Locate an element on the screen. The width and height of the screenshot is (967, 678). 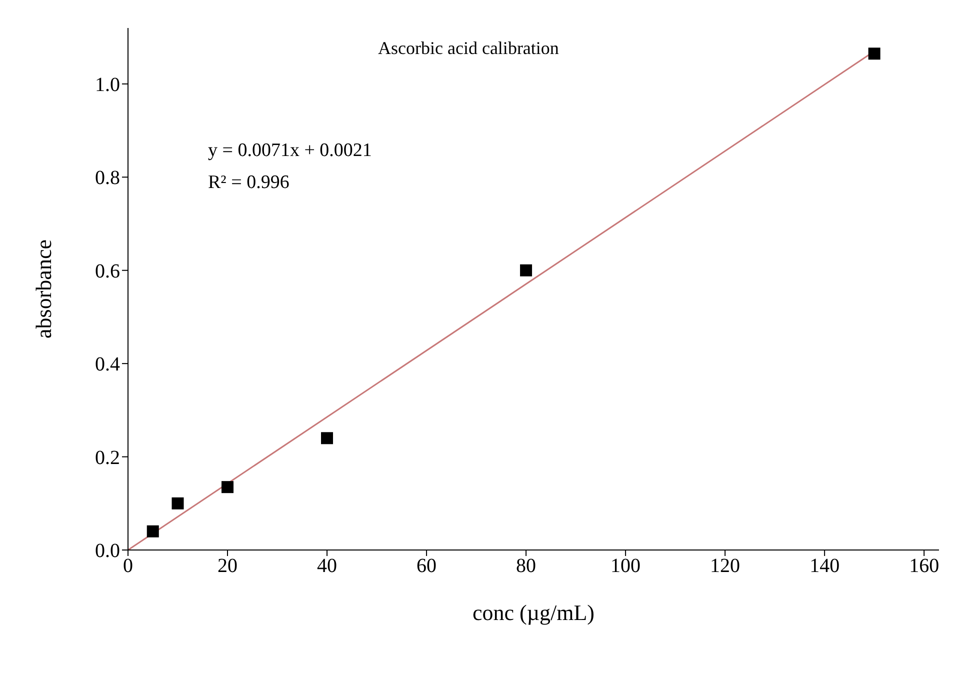
x-tick-label: 80 is located at coordinates (526, 566).